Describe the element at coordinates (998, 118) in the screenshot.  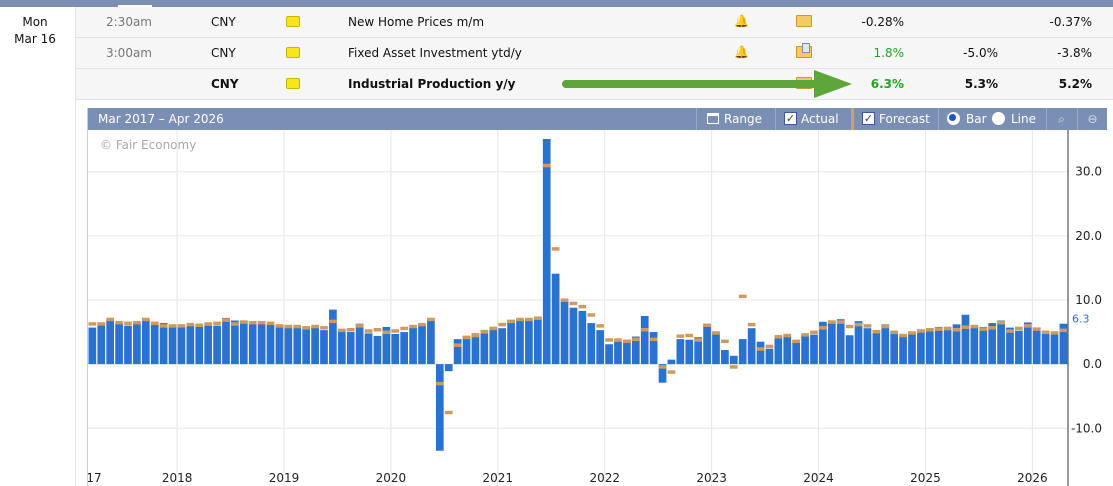
I see `line-radio-icon` at that location.